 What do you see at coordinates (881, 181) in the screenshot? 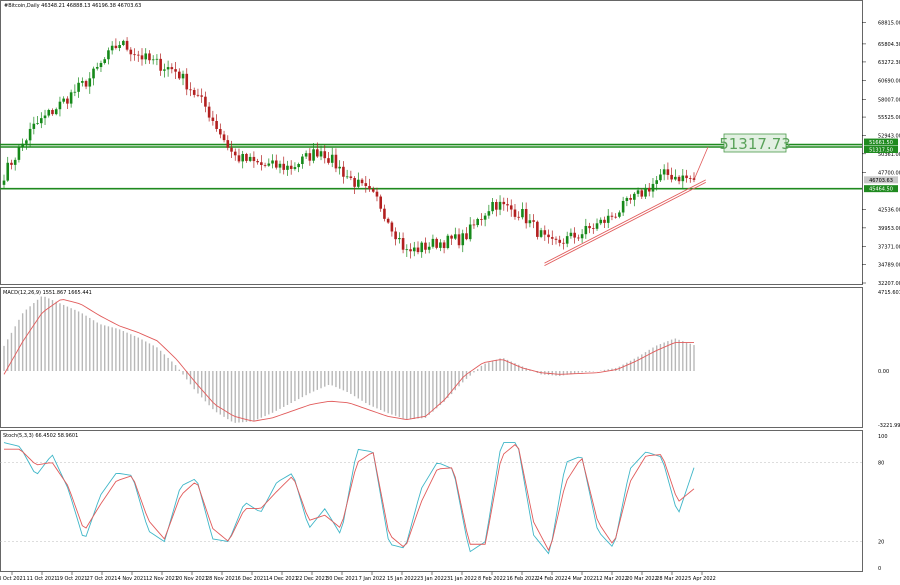
I see `price-badge: 46703.63` at bounding box center [881, 181].